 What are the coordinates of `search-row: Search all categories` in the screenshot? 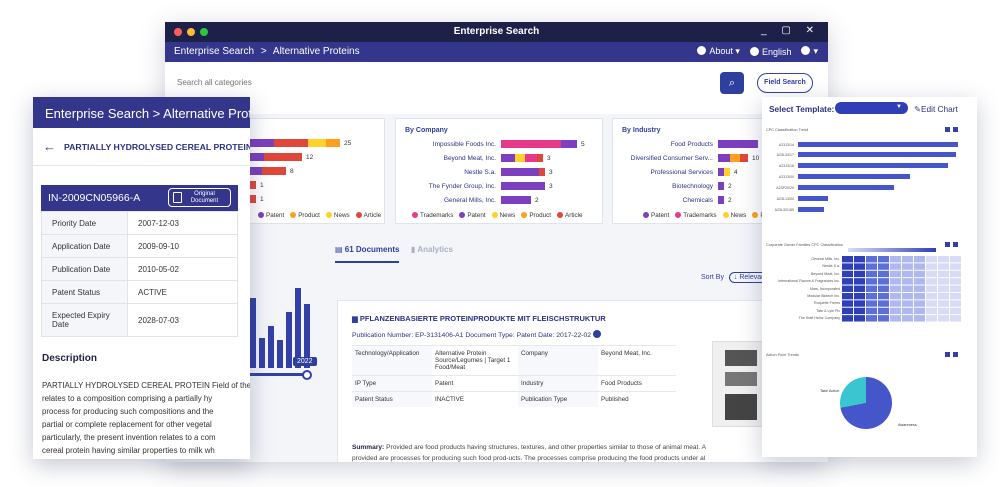 It's located at (496, 88).